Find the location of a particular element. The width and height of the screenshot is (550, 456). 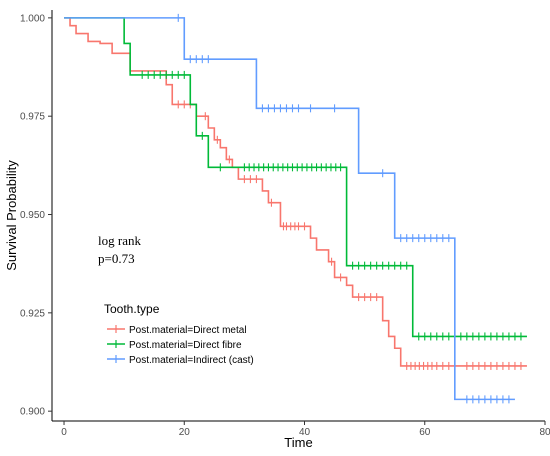

legend-item-indirect-cast: Post.material=Indirect (cast) is located at coordinates (180, 360).